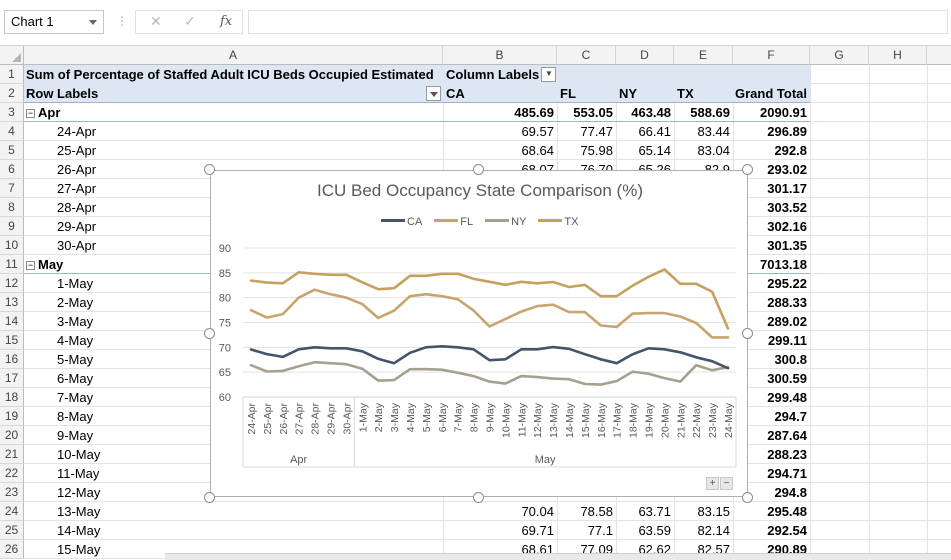 The width and height of the screenshot is (951, 560). I want to click on row-header: 10, so click(12, 245).